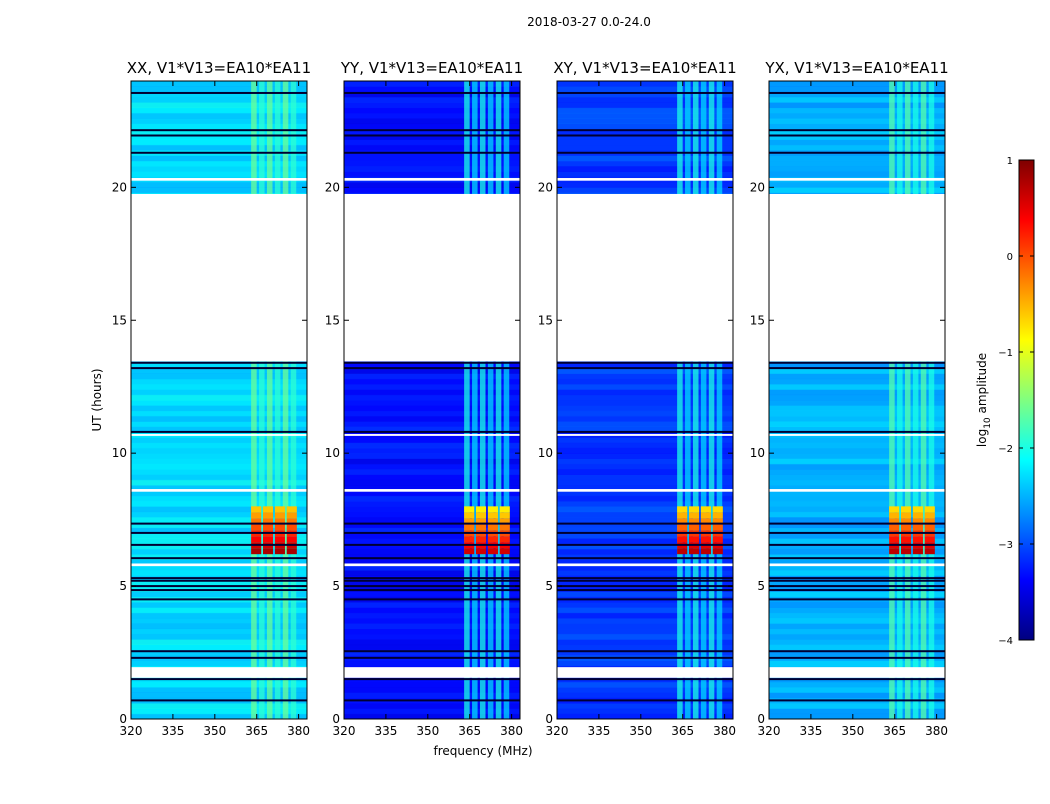  Describe the element at coordinates (1005, 401) in the screenshot. I see `colorbar: 1 0 −1 −2 −3 −4 log10 amplitude` at that location.